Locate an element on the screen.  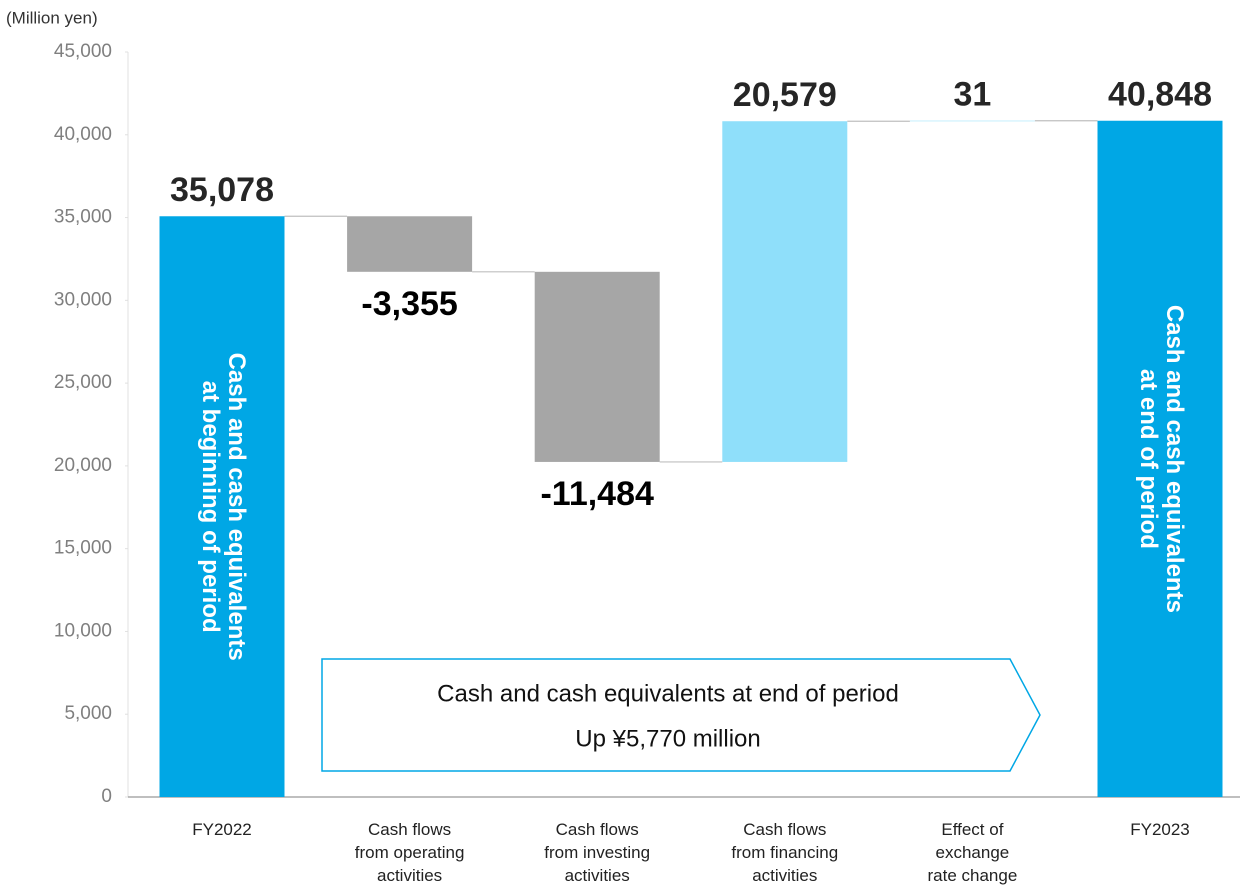
x-tick-label: FY2022 is located at coordinates (222, 829).